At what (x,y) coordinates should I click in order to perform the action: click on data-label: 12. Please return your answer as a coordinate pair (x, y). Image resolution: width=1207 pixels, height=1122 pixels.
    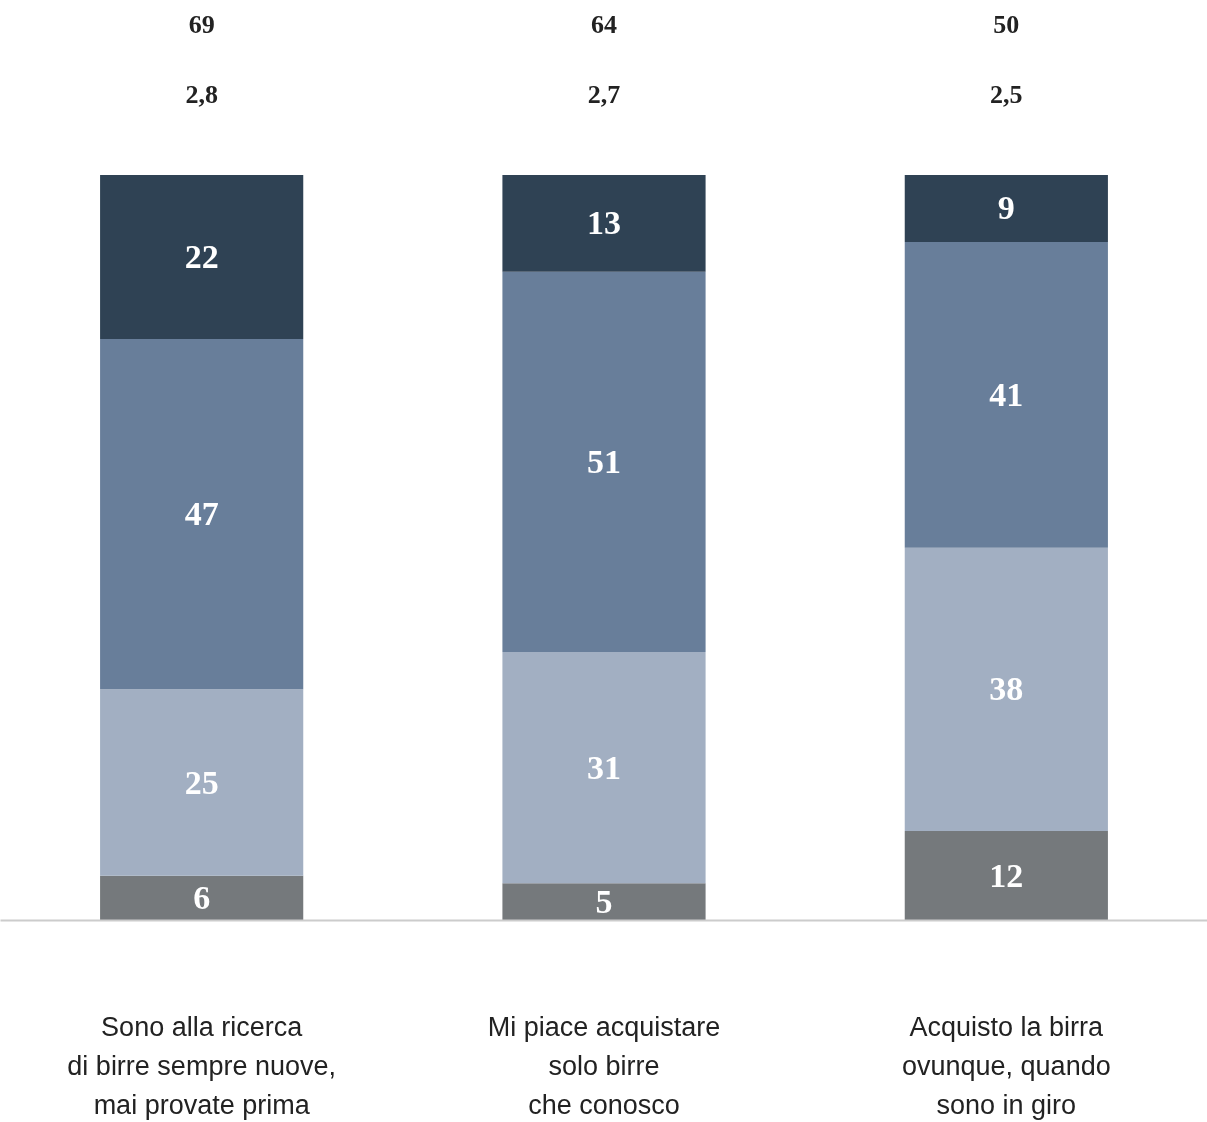
    Looking at the image, I should click on (1006, 875).